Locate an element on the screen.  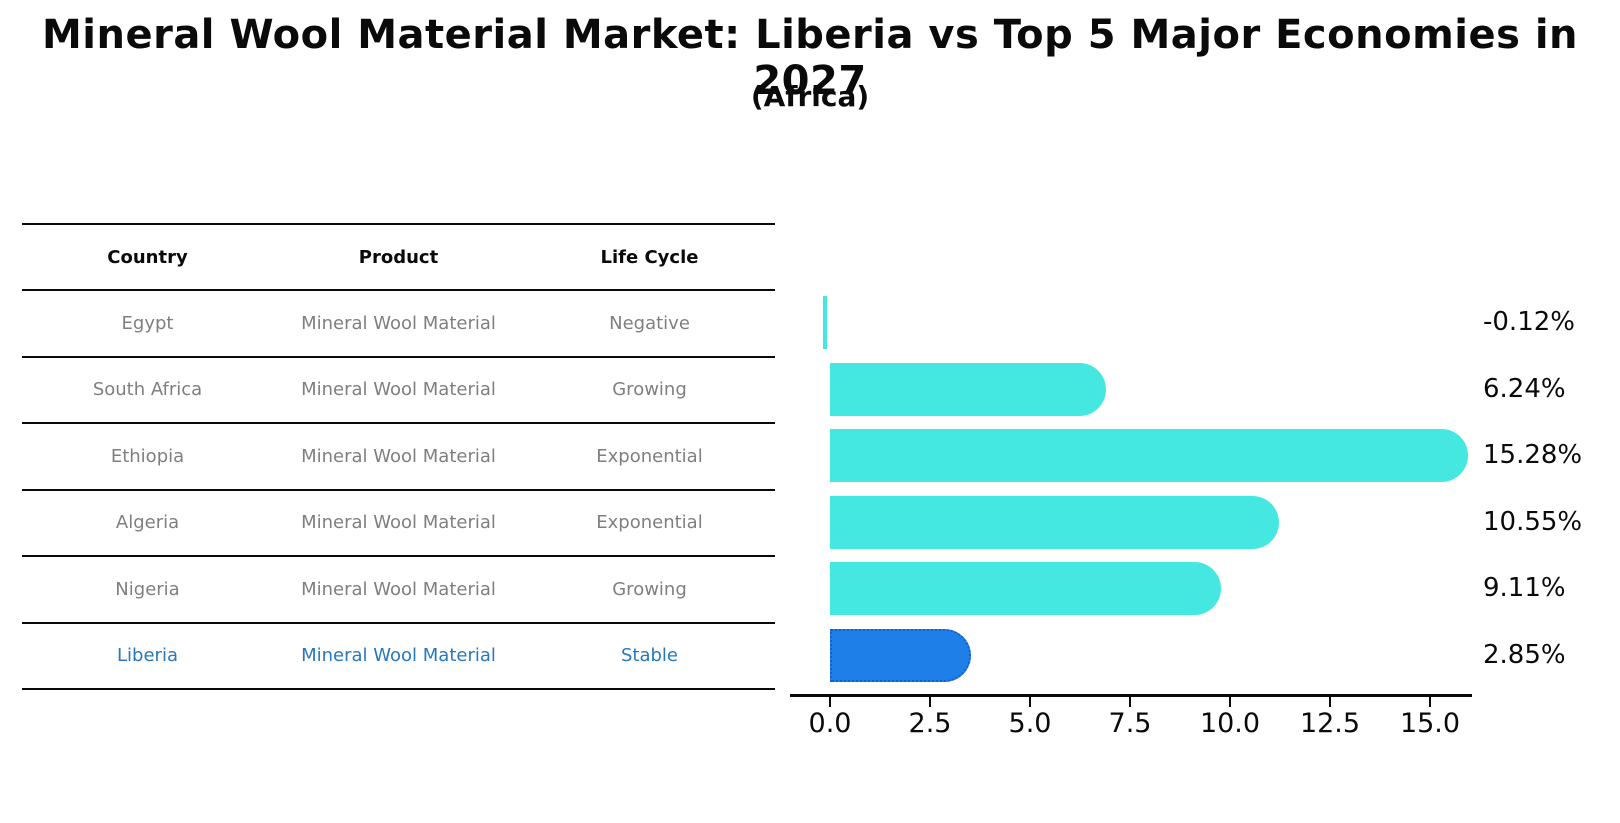
value-label: 6.24% is located at coordinates (1524, 388).